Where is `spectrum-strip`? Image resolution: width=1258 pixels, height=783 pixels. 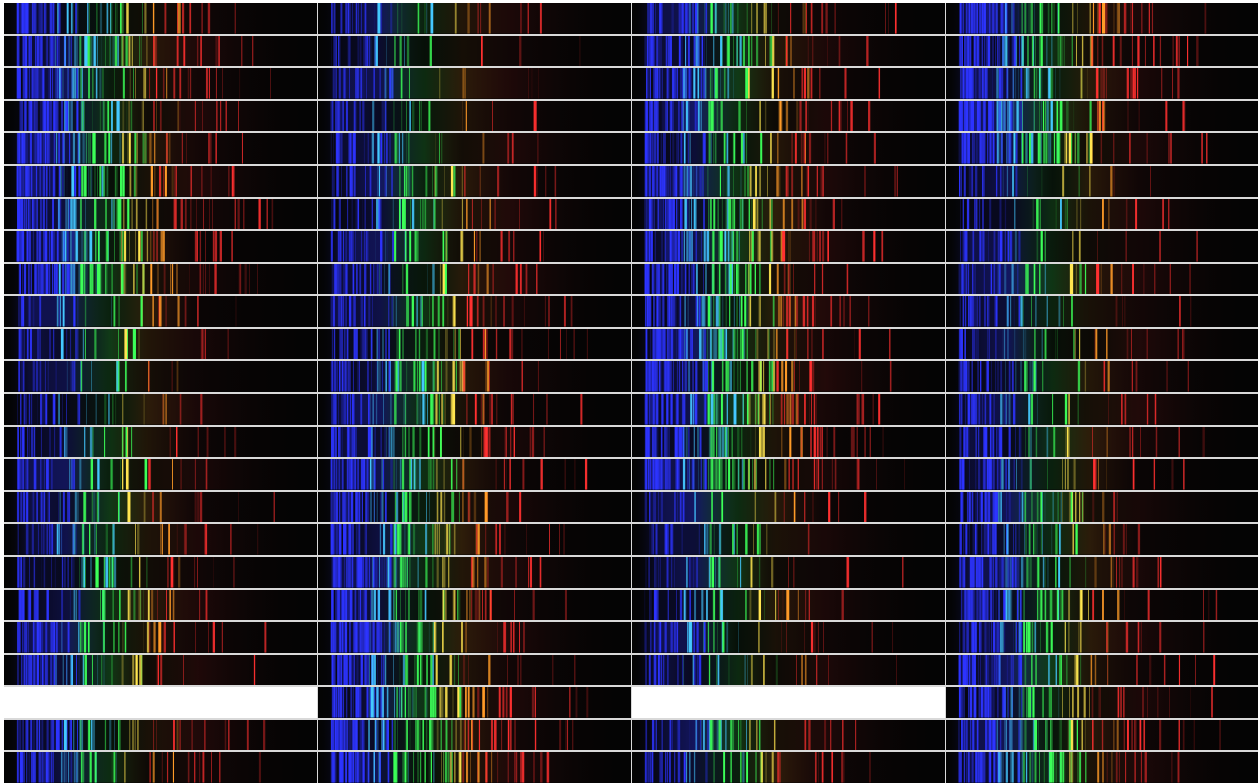
spectrum-strip is located at coordinates (1102, 442).